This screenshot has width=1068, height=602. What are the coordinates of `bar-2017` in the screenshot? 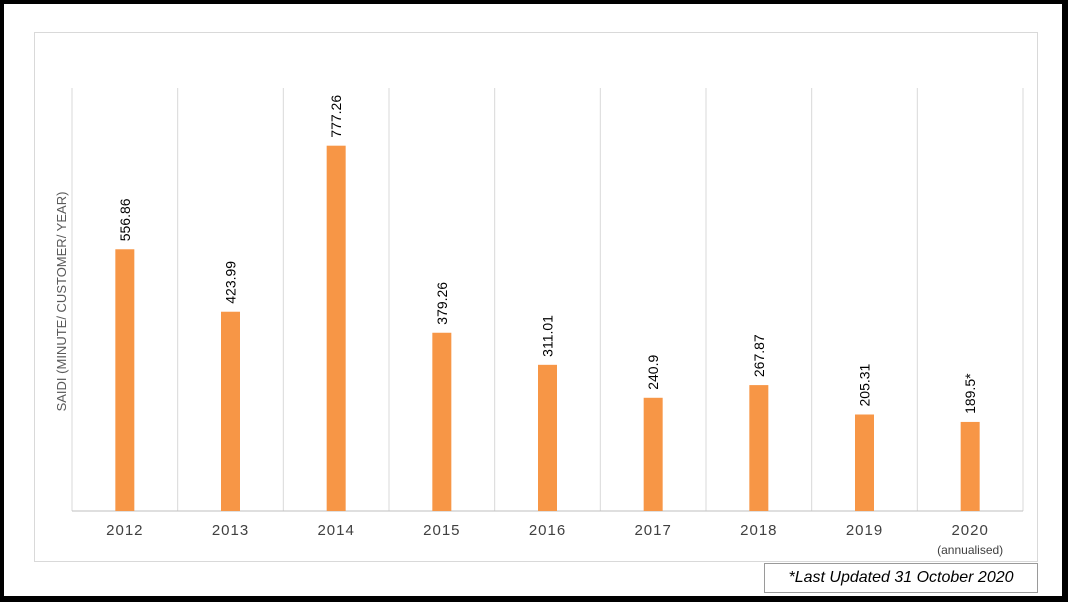 It's located at (653, 454).